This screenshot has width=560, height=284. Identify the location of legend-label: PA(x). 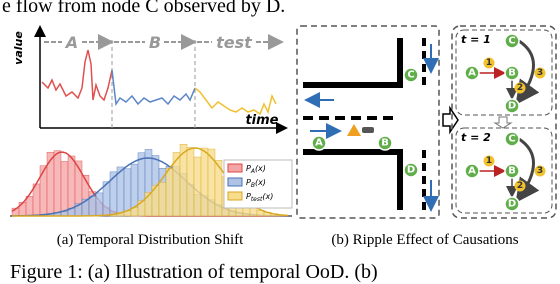
(256, 169).